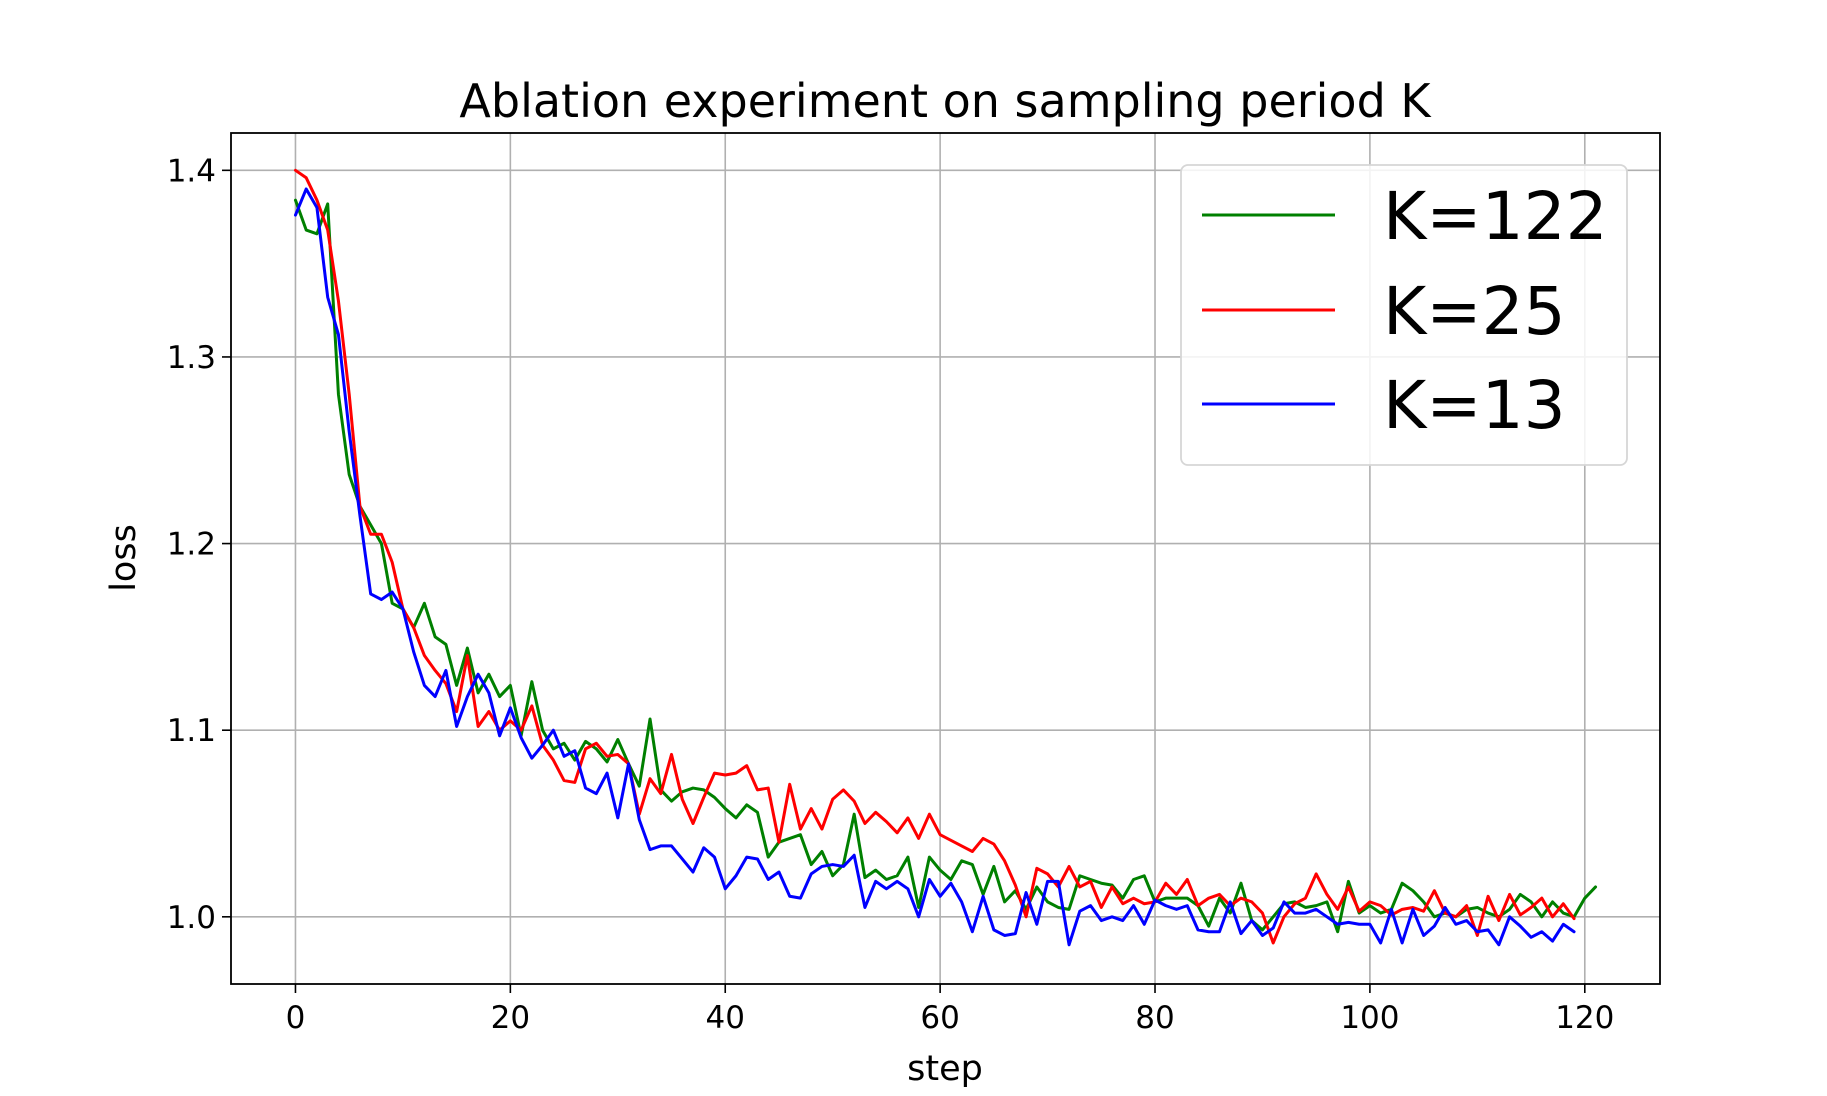  Describe the element at coordinates (296, 1018) in the screenshot. I see `x-tick-label: 0` at that location.